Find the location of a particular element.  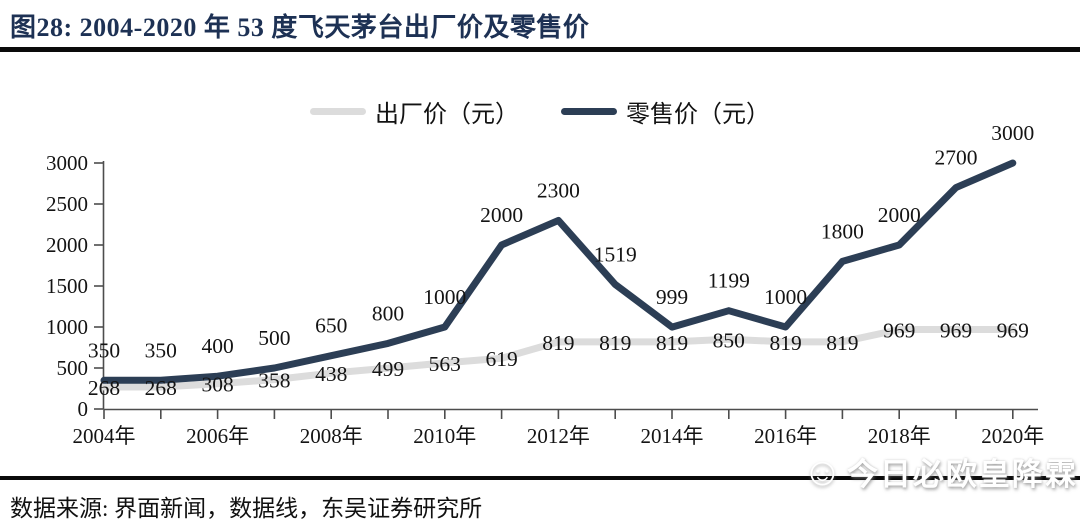

retail-price-label: 500 is located at coordinates (274, 338).